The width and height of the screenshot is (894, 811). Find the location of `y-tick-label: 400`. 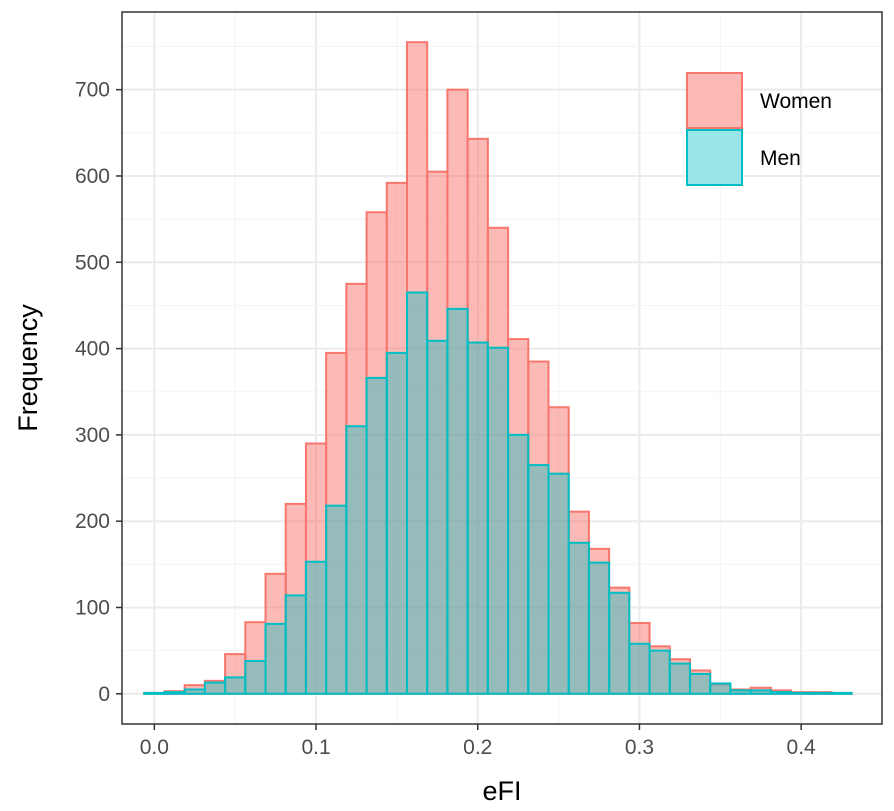

y-tick-label: 400 is located at coordinates (92, 349).